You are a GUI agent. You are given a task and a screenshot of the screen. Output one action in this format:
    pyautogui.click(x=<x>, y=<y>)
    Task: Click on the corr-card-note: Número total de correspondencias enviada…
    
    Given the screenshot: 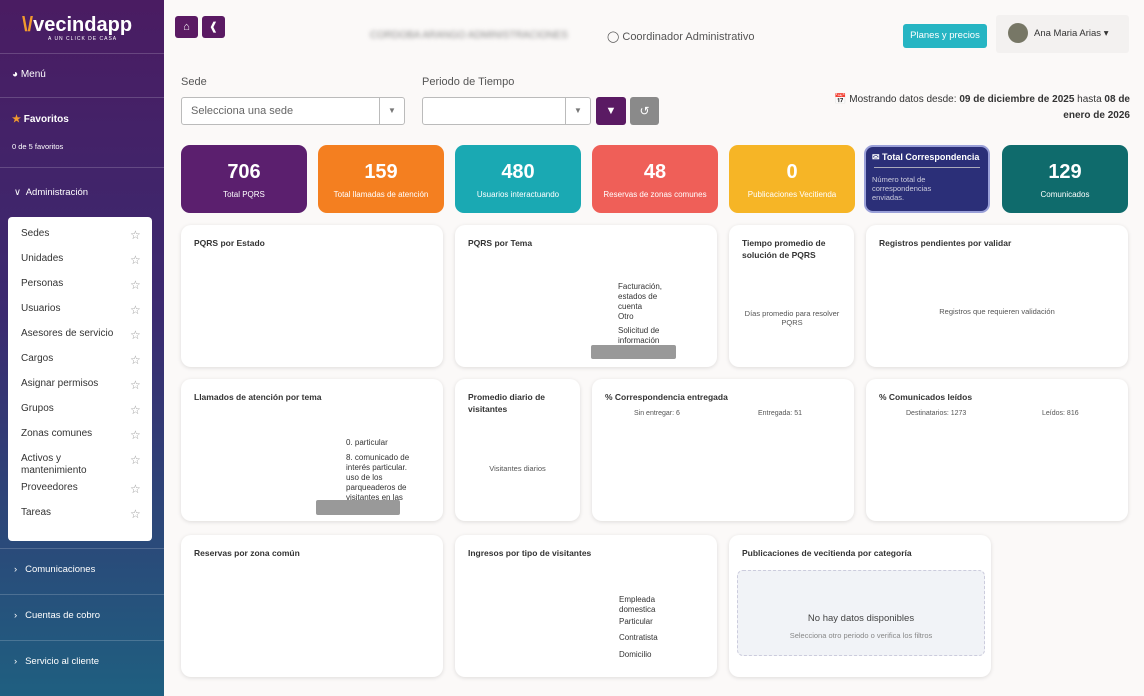 What is the action you would take?
    pyautogui.click(x=902, y=188)
    